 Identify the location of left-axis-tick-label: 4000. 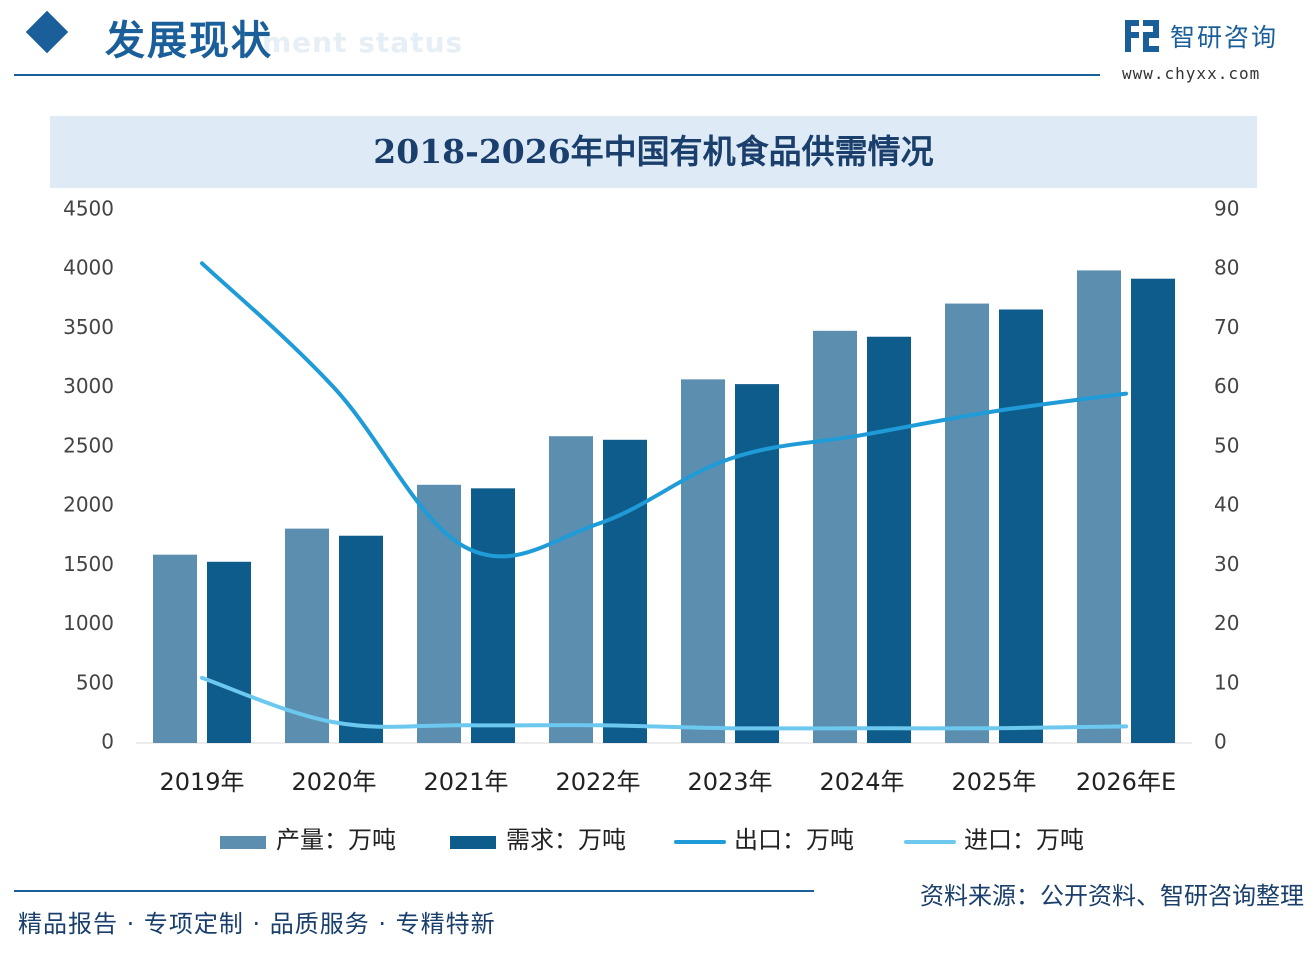
(88, 268).